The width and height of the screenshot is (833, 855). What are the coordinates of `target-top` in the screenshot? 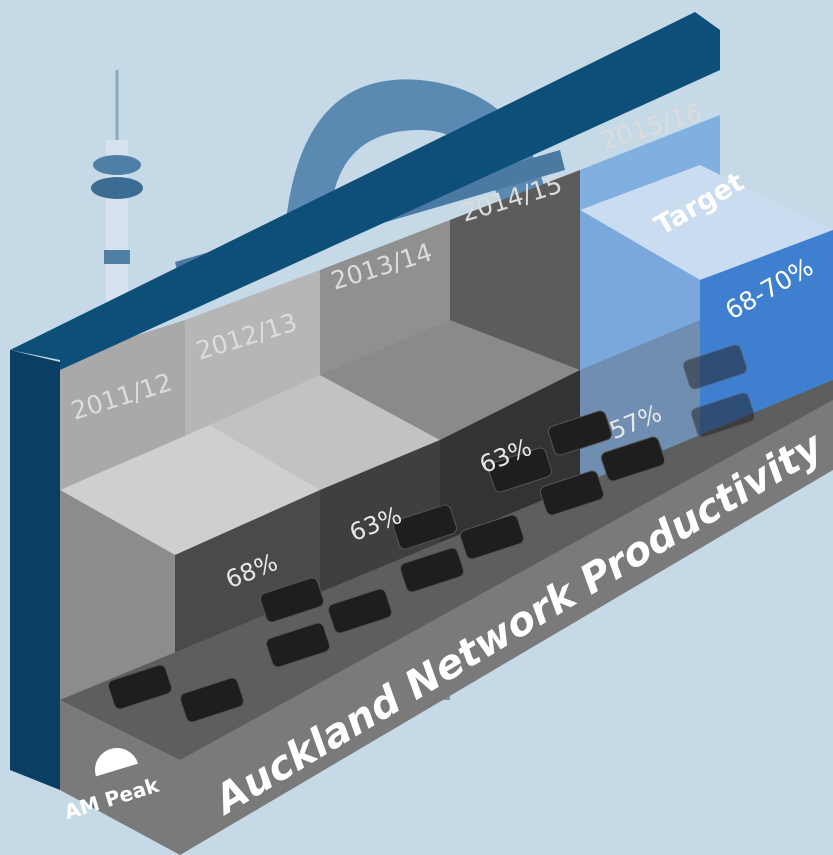 It's located at (706, 222).